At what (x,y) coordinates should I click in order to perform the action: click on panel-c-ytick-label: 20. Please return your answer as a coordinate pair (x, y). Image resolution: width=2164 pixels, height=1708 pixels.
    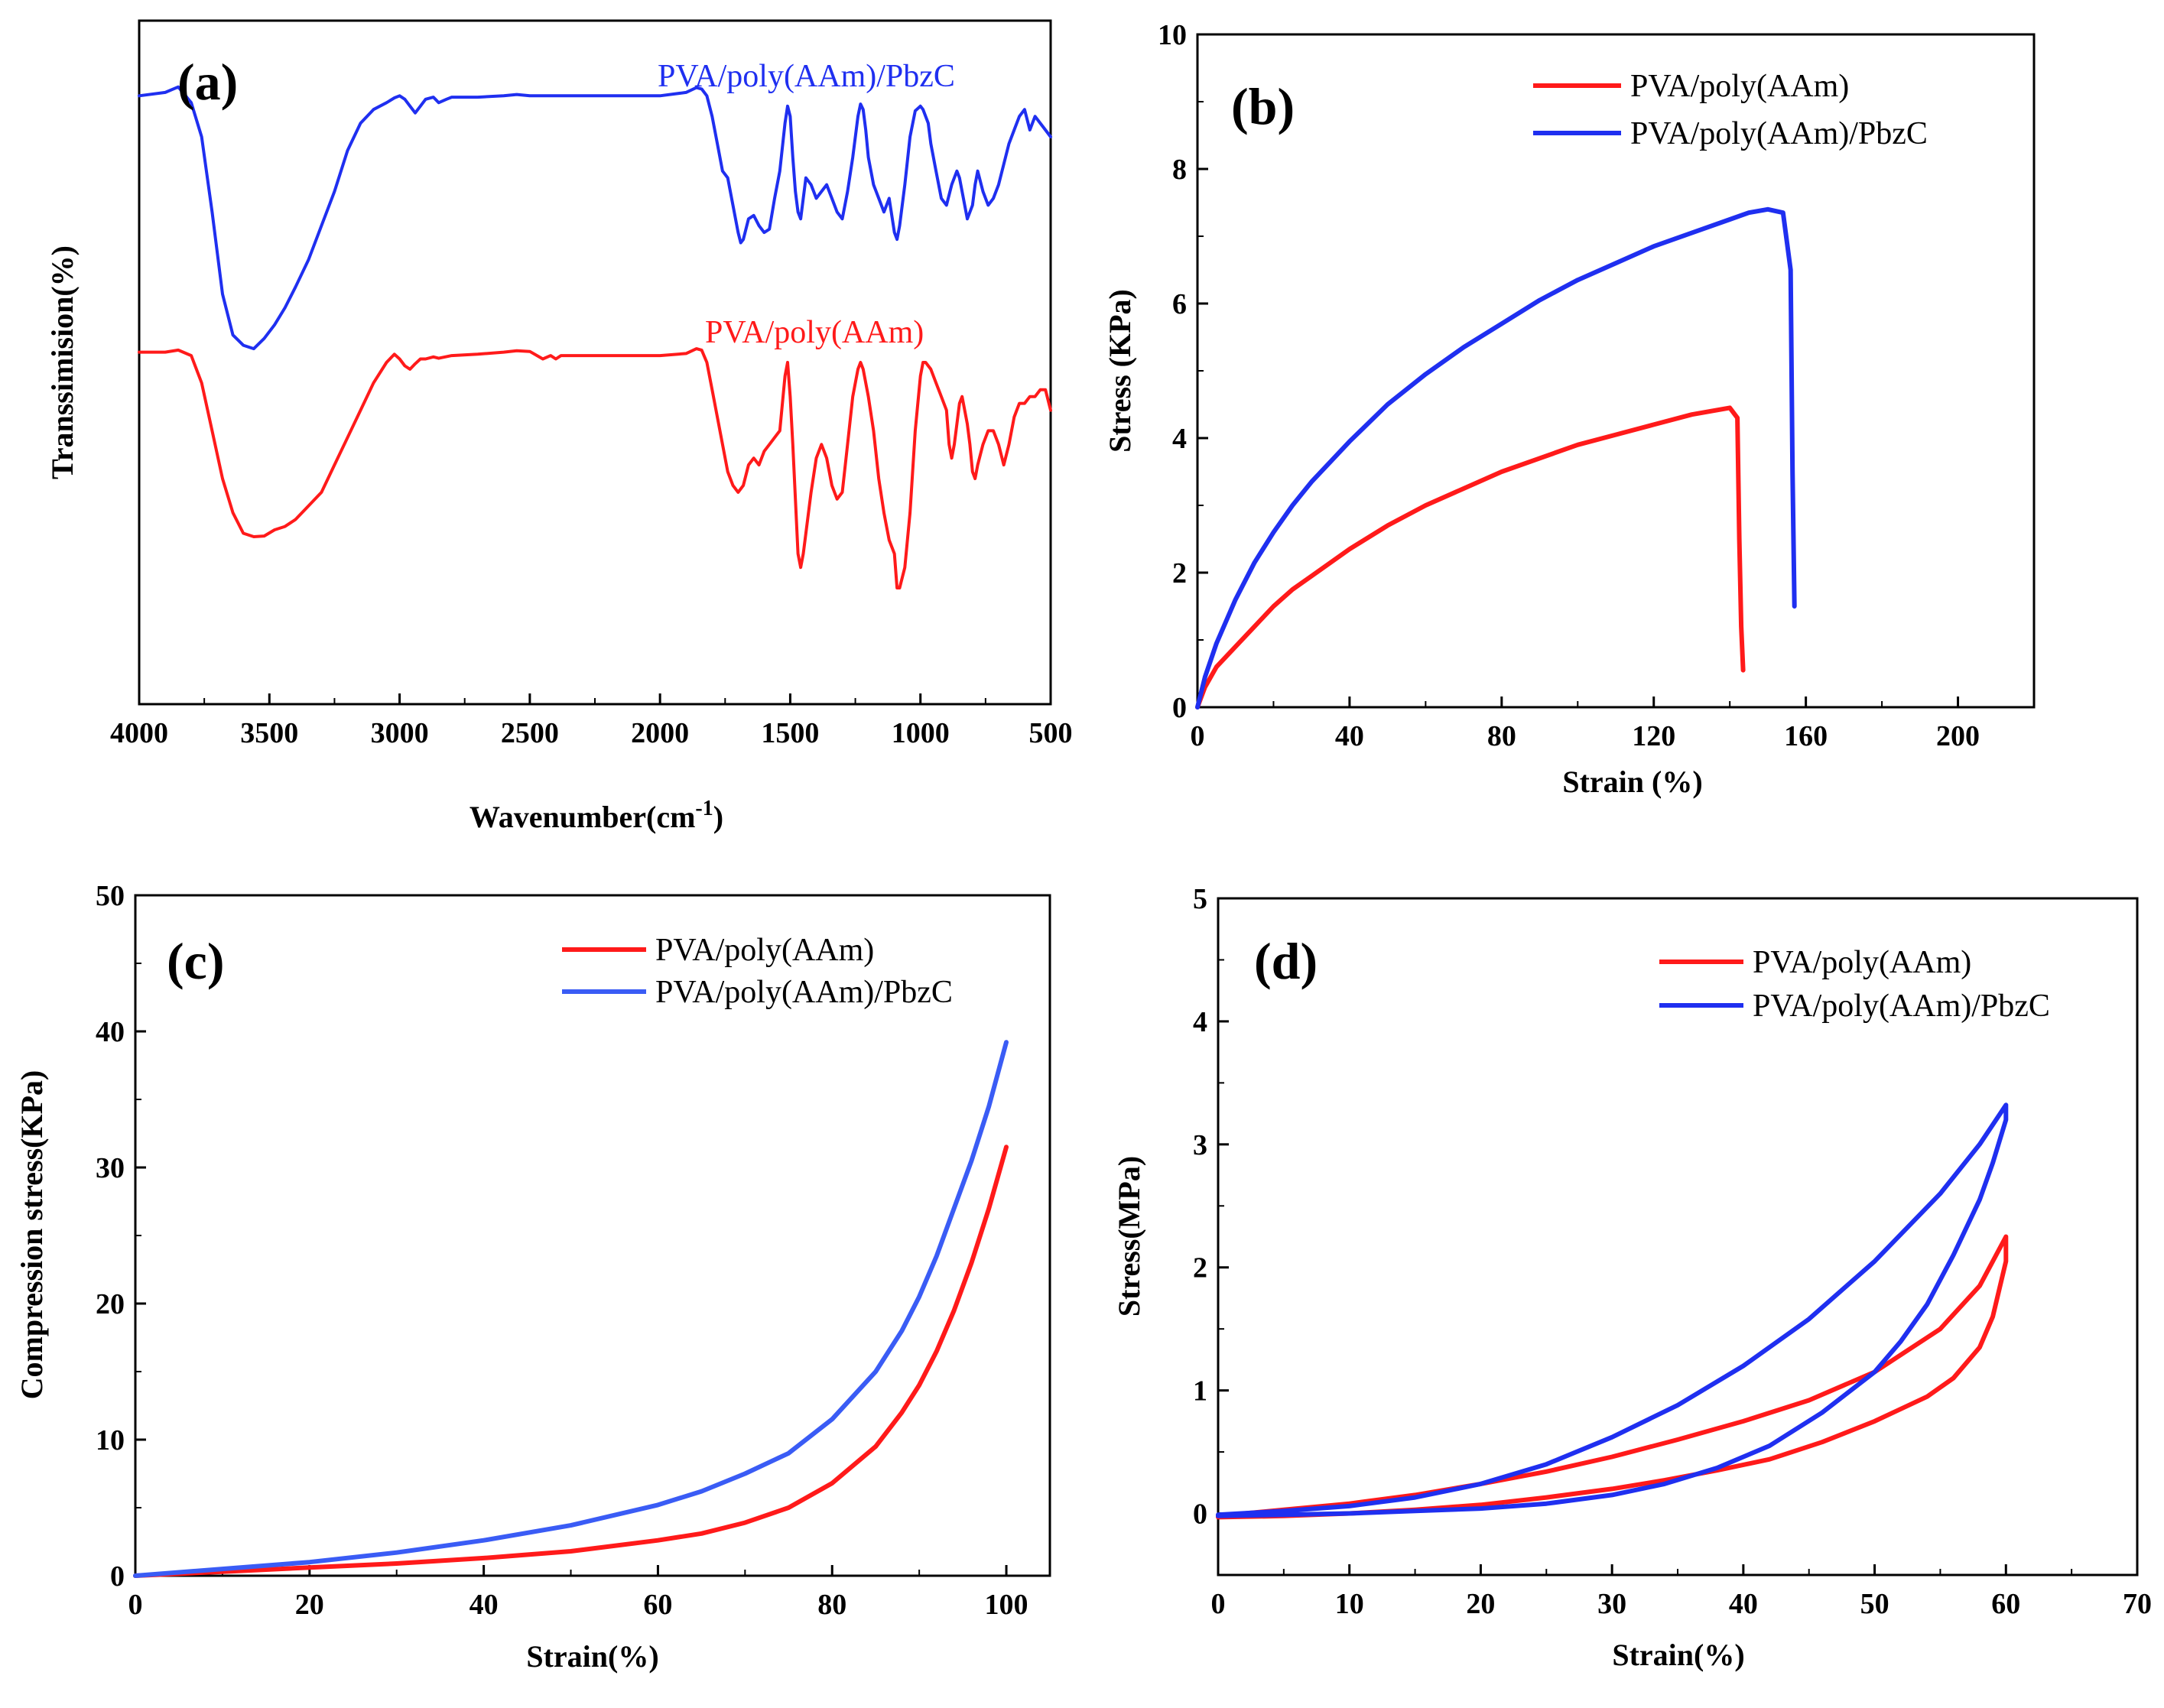
    Looking at the image, I should click on (110, 1304).